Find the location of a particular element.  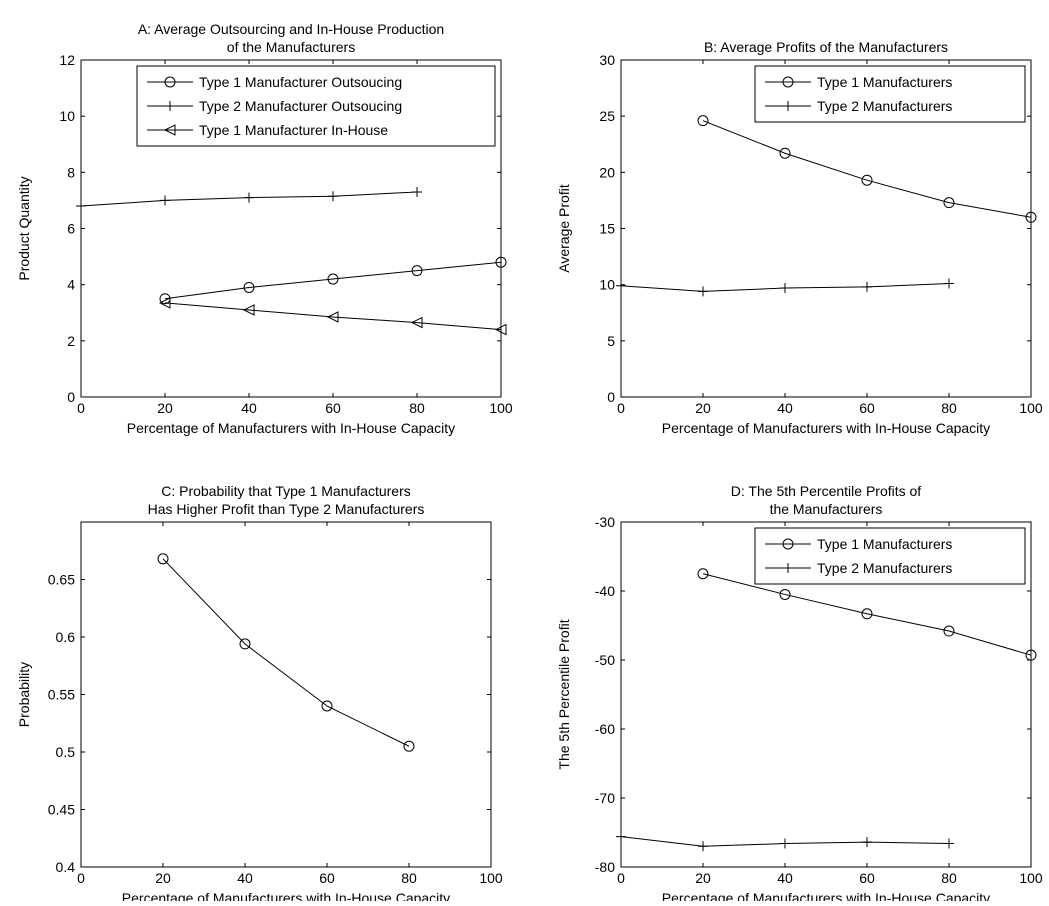

y-tick-label: -80 is located at coordinates (605, 867).